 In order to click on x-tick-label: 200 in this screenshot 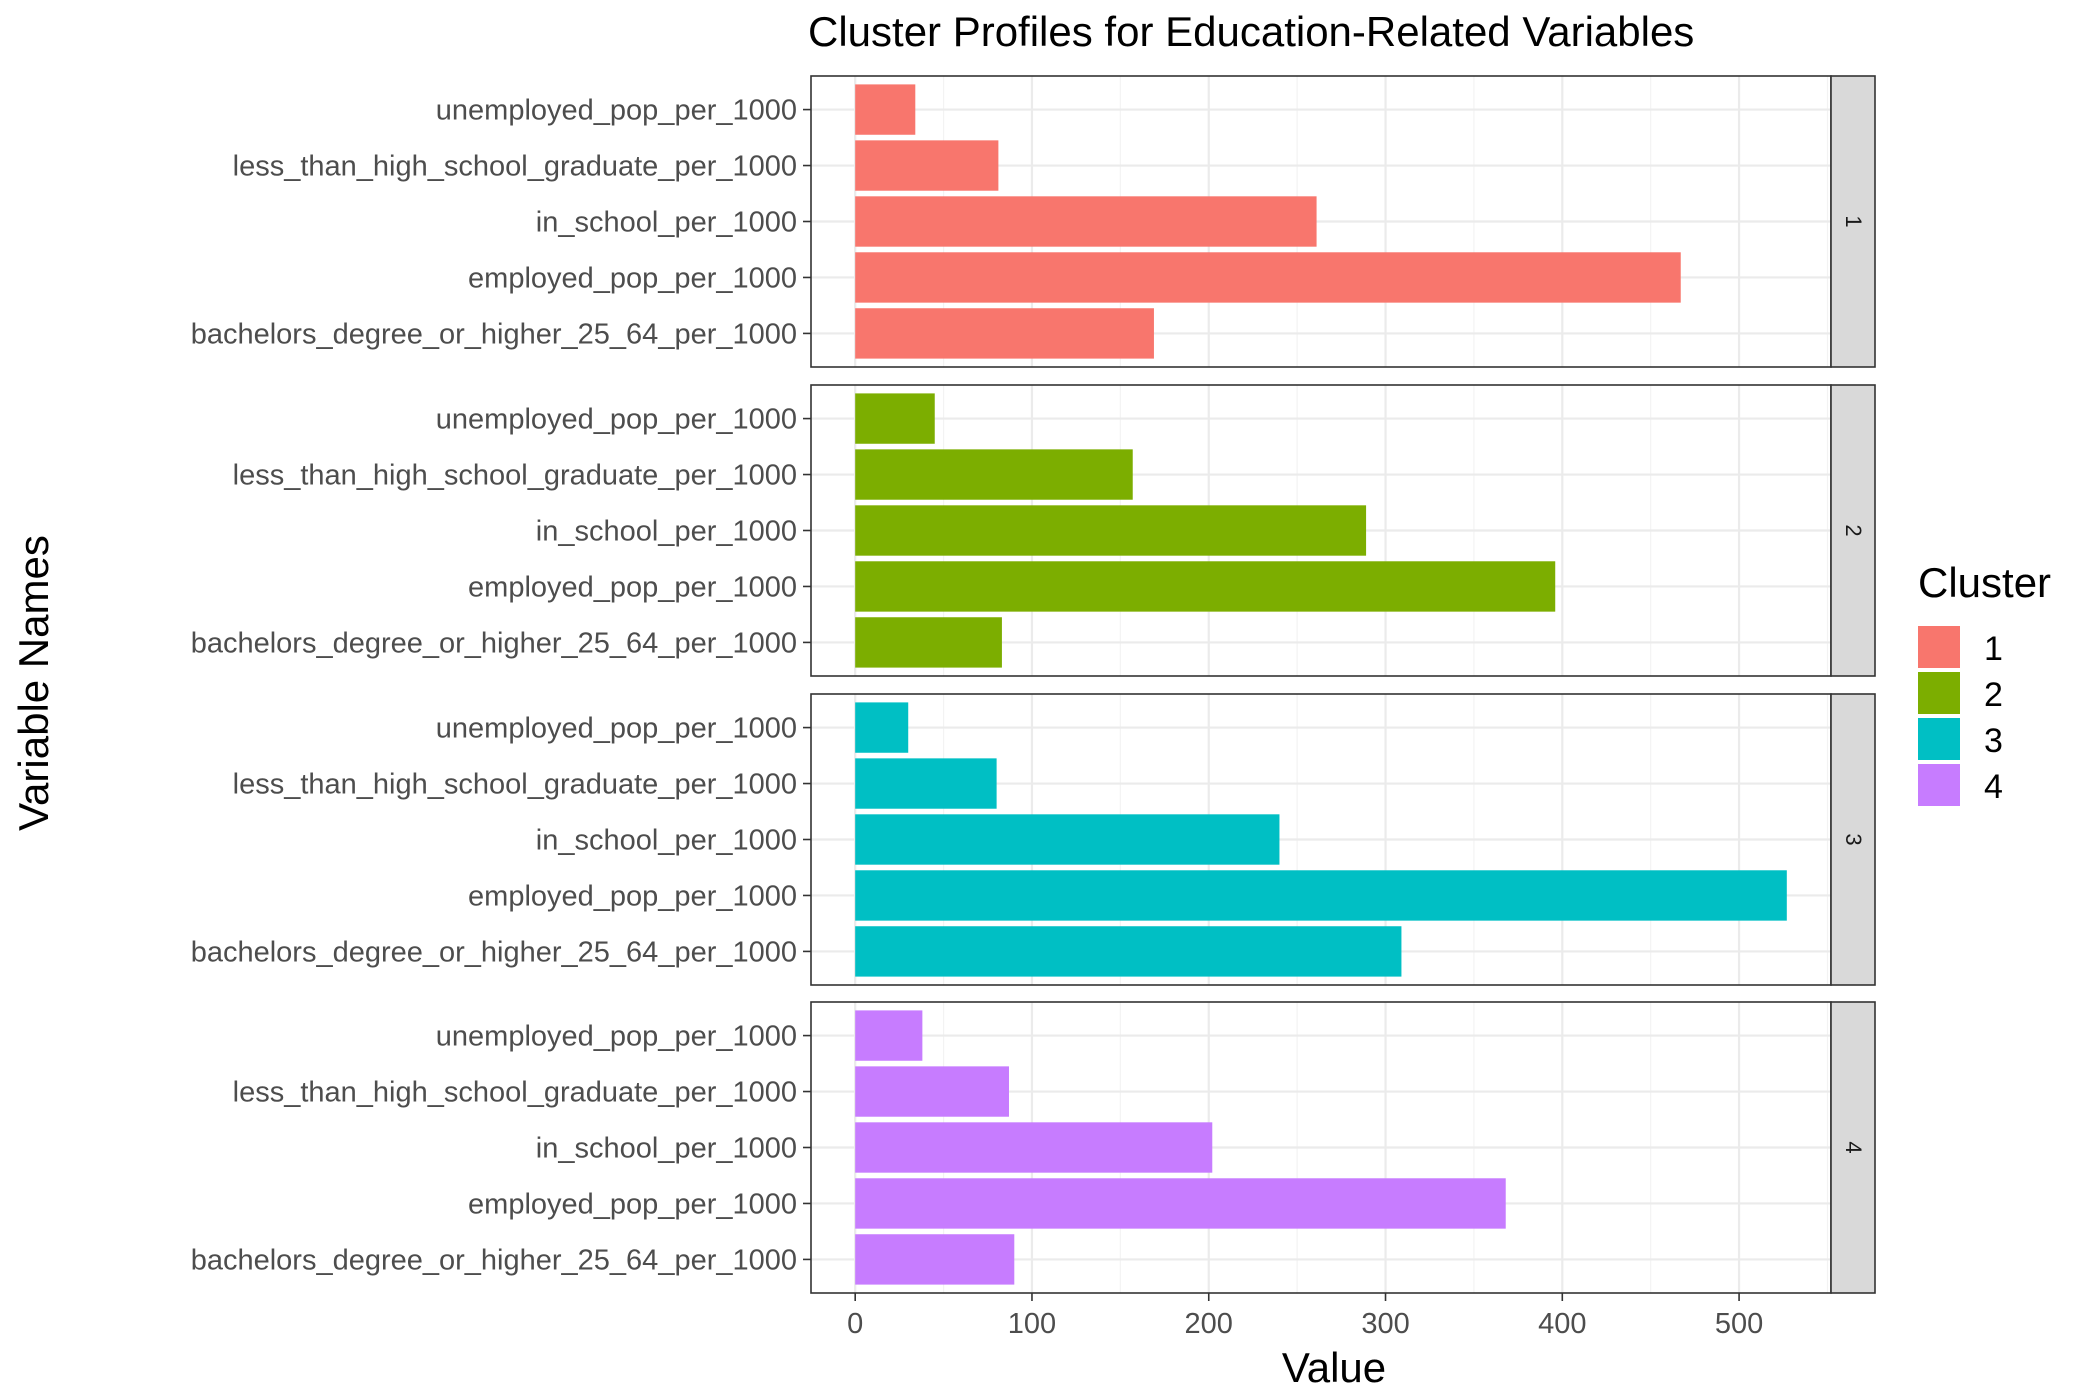, I will do `click(1209, 1324)`.